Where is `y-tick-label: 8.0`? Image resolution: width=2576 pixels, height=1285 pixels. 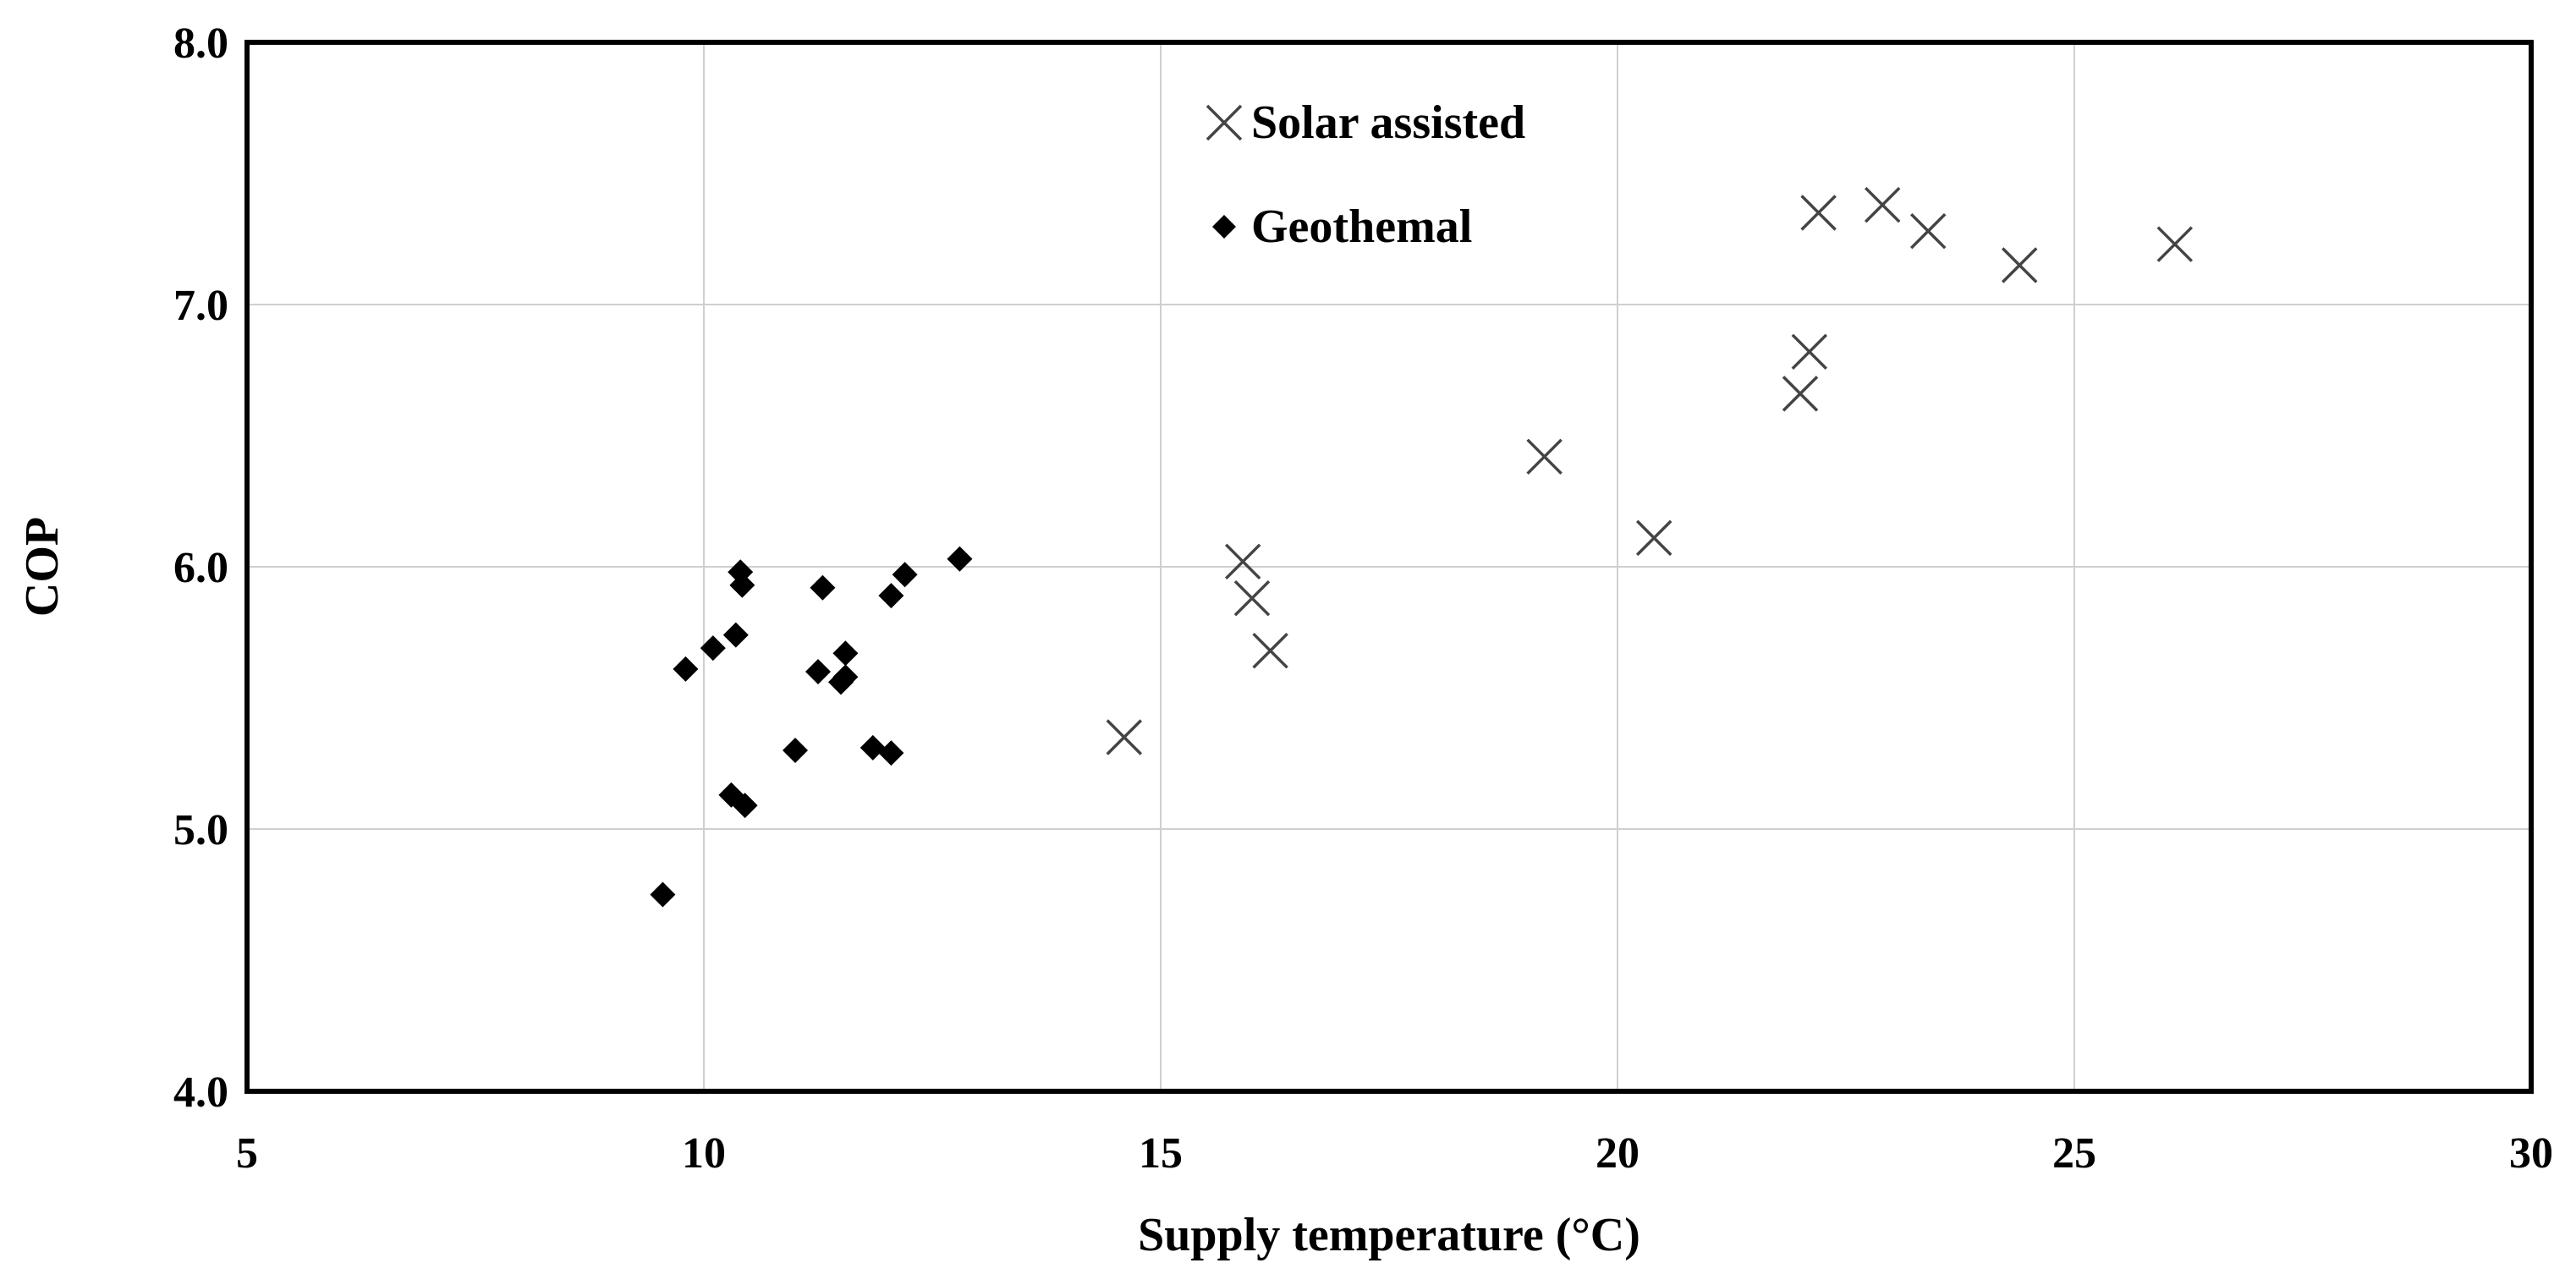 y-tick-label: 8.0 is located at coordinates (200, 43).